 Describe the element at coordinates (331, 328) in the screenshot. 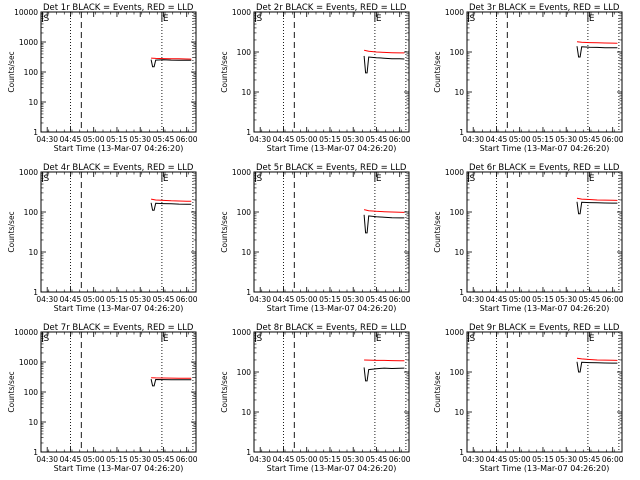

I see `chart-title: Det 8r BLACK = Events, RED = LLD` at that location.